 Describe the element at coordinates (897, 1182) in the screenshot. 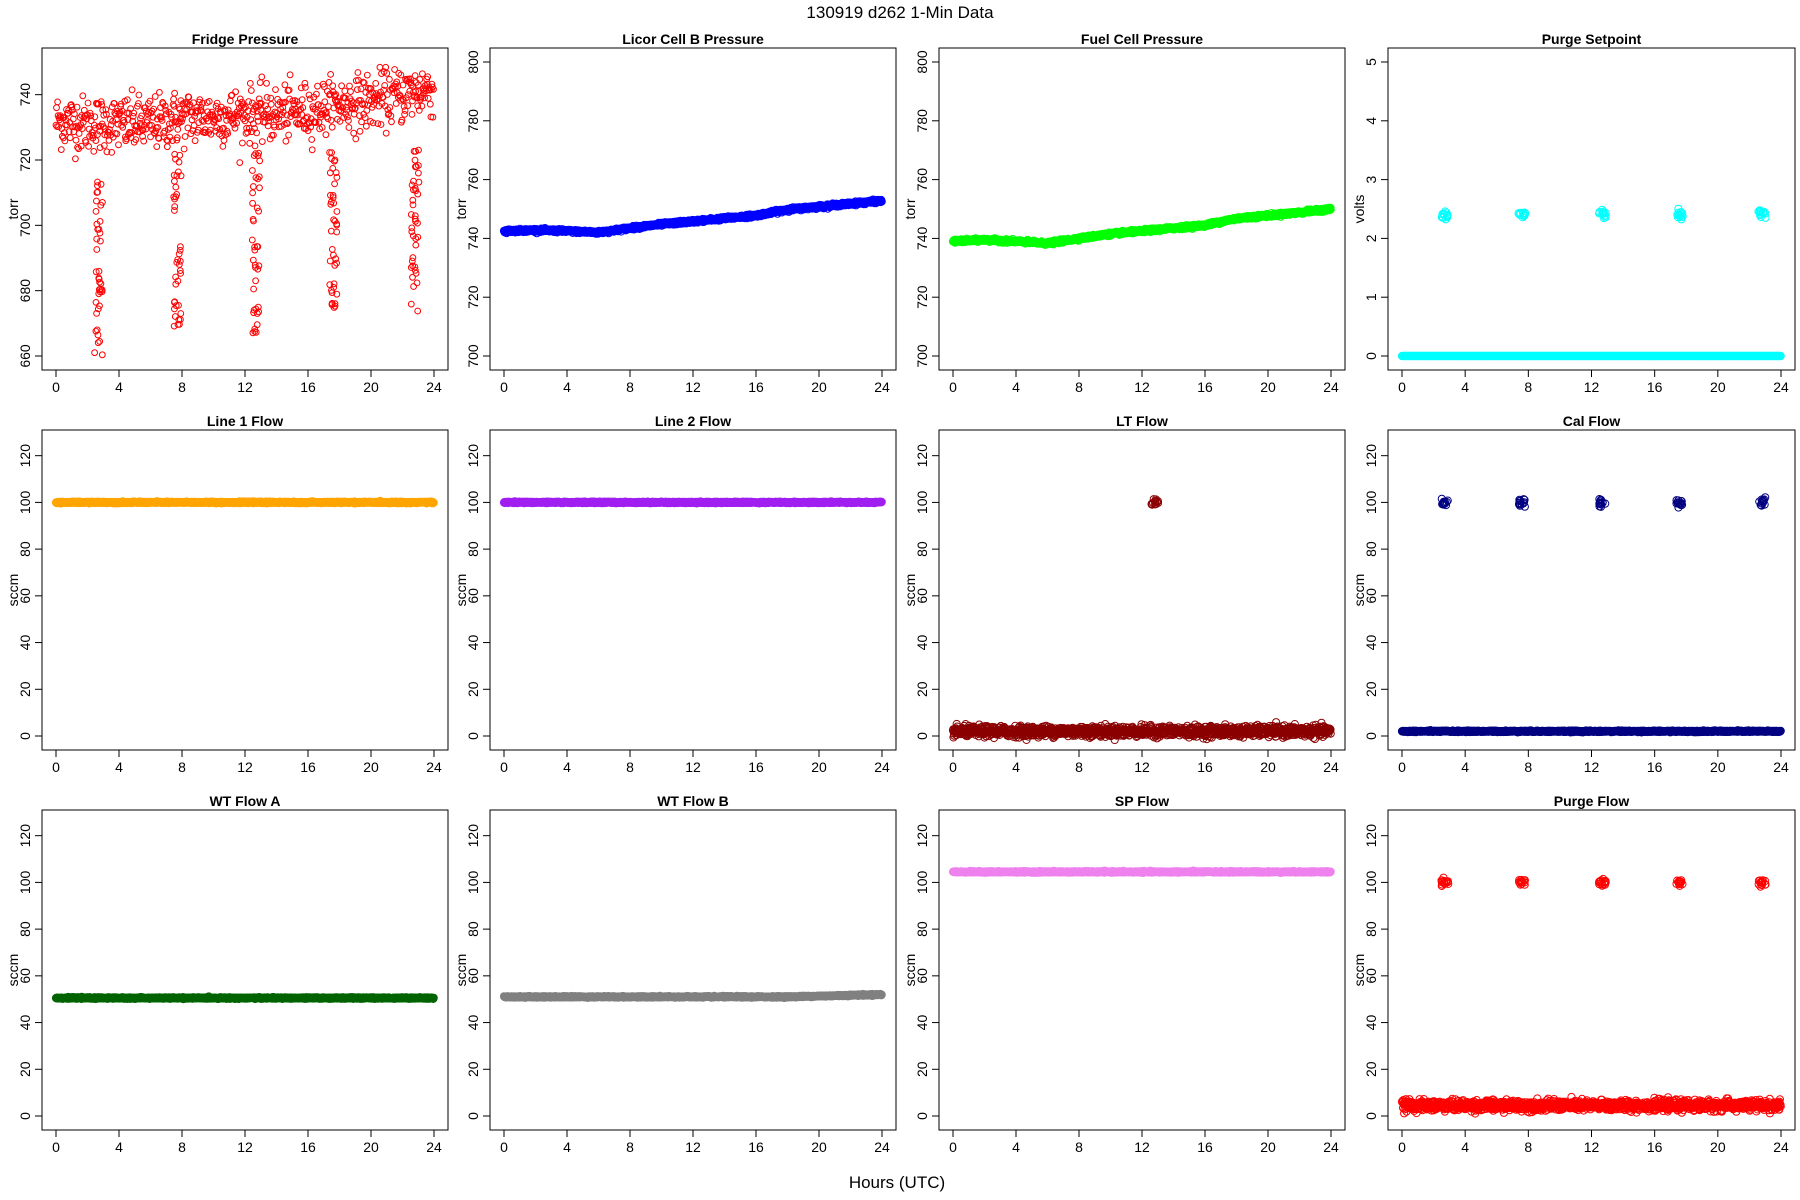

I see `figure-x-axis-label: Hours (UTC)` at that location.